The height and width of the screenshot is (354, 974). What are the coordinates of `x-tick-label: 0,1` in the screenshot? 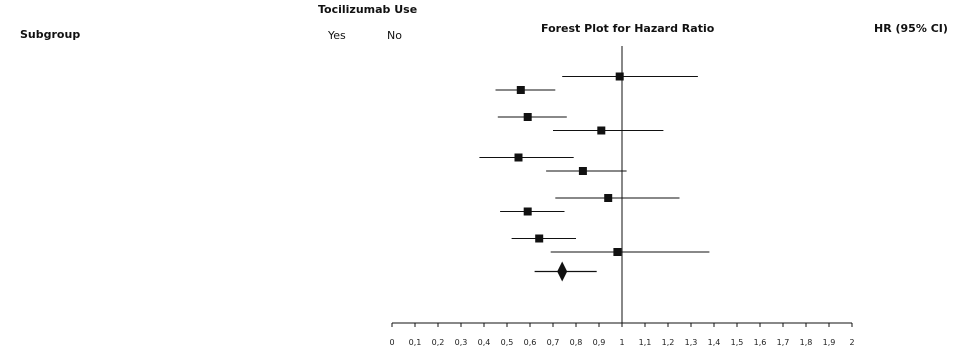 It's located at (415, 342).